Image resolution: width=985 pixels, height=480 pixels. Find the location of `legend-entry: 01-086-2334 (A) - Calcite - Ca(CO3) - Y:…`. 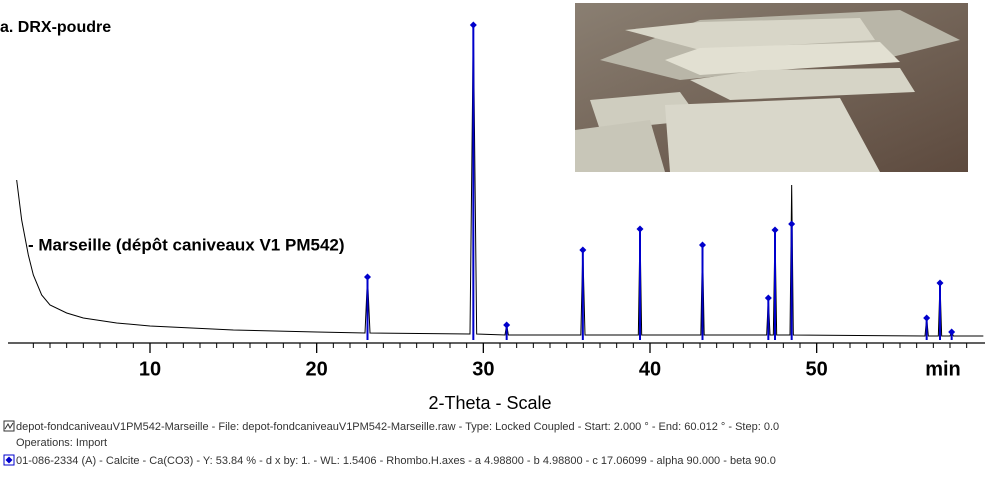

legend-entry: 01-086-2334 (A) - Calcite - Ca(CO3) - Y:… is located at coordinates (396, 461).